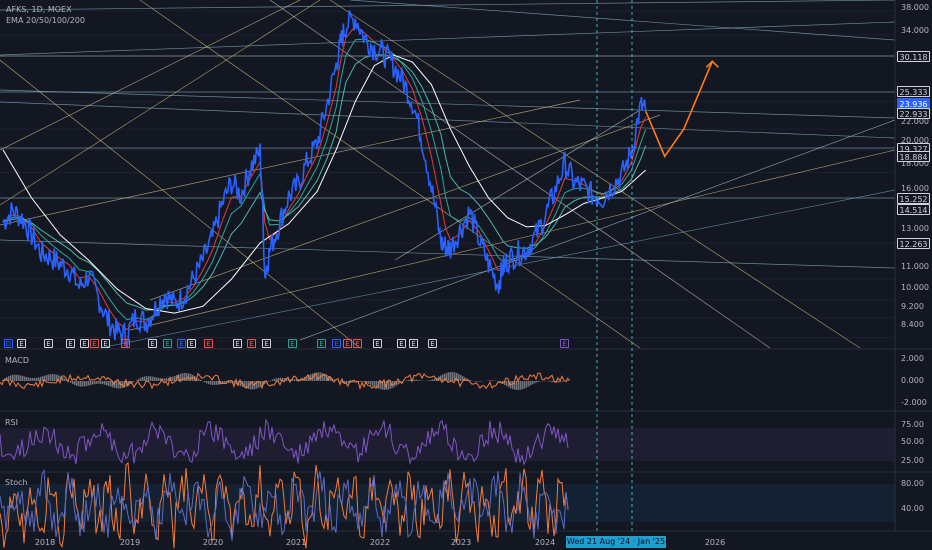  Describe the element at coordinates (913, 209) in the screenshot. I see `price-marker: 14.514` at that location.